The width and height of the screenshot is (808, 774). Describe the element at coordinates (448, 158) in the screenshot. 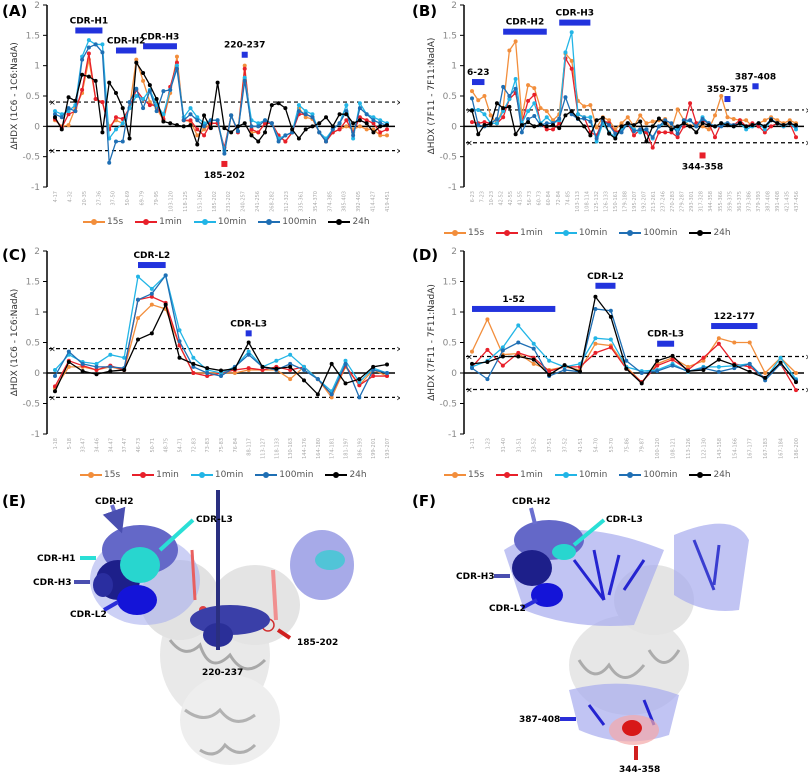

I see `y-tick-label: -0.5` at that location.